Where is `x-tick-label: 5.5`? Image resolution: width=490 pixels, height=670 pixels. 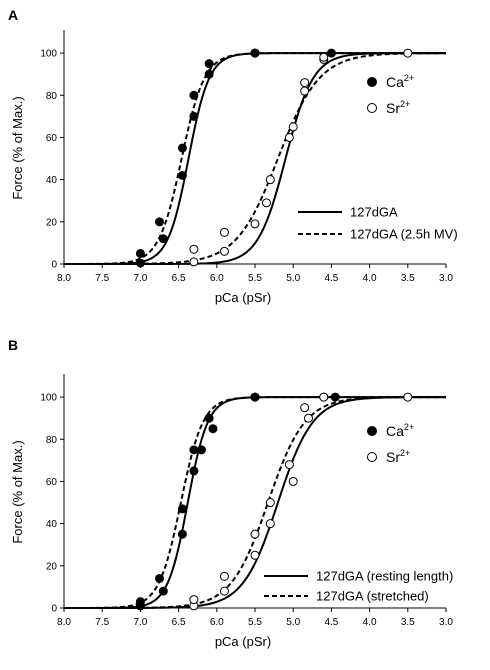 x-tick-label: 5.5 is located at coordinates (255, 278).